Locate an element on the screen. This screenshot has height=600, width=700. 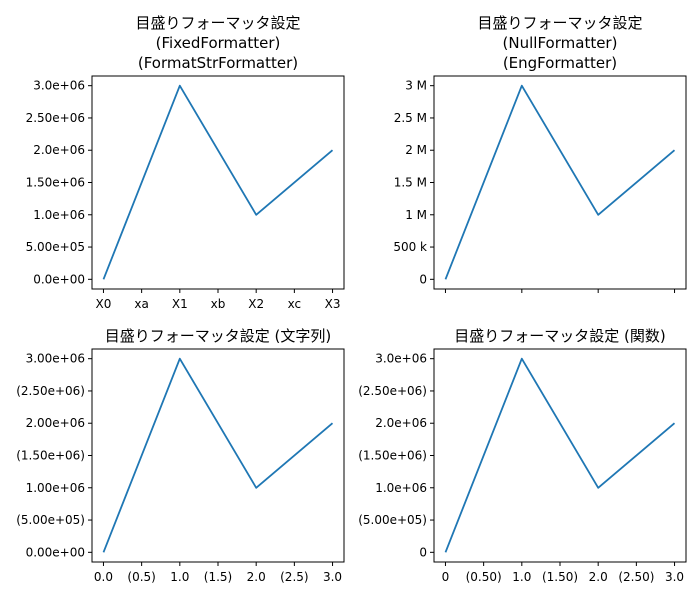
y-tick-label: 2.5 M is located at coordinates (410, 118).